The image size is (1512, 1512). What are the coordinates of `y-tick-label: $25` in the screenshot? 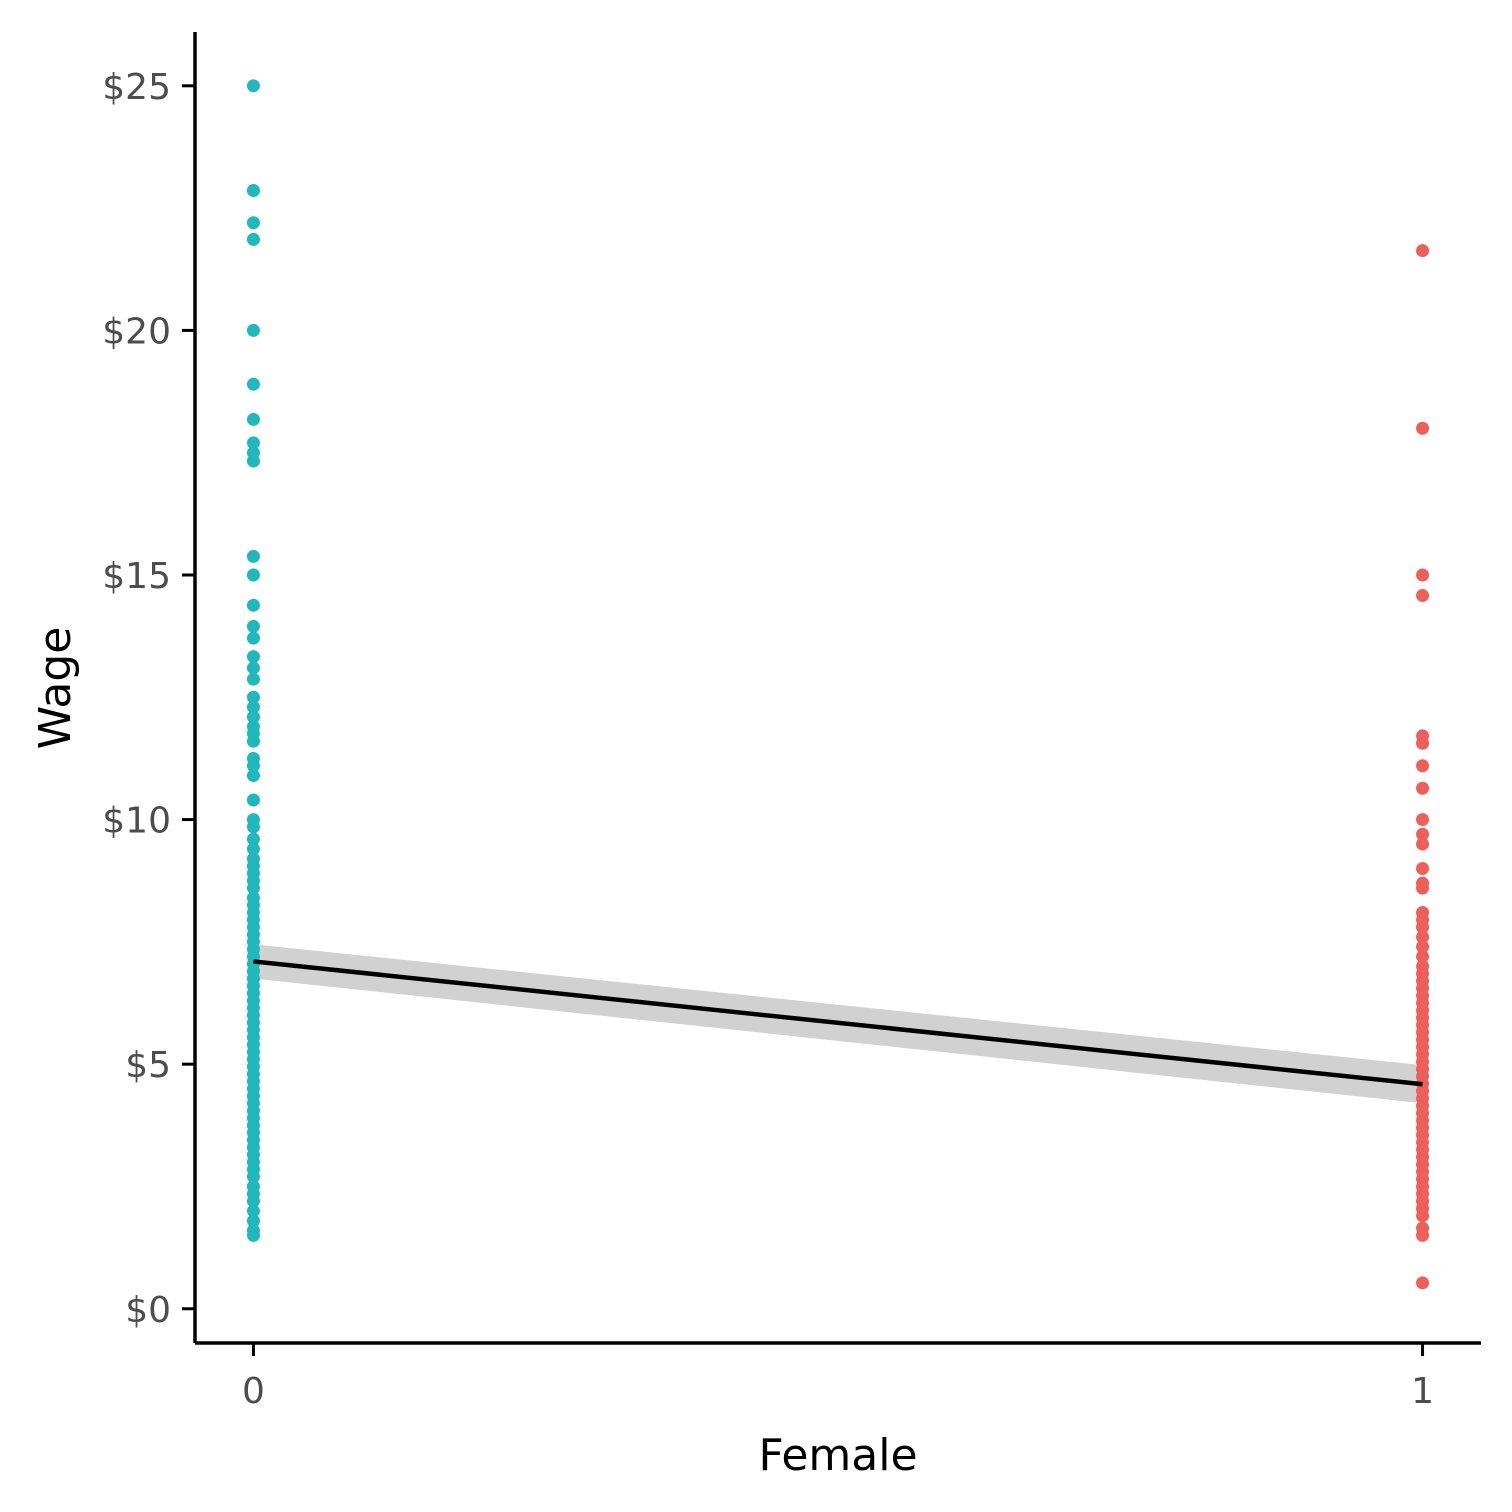 It's located at (136, 87).